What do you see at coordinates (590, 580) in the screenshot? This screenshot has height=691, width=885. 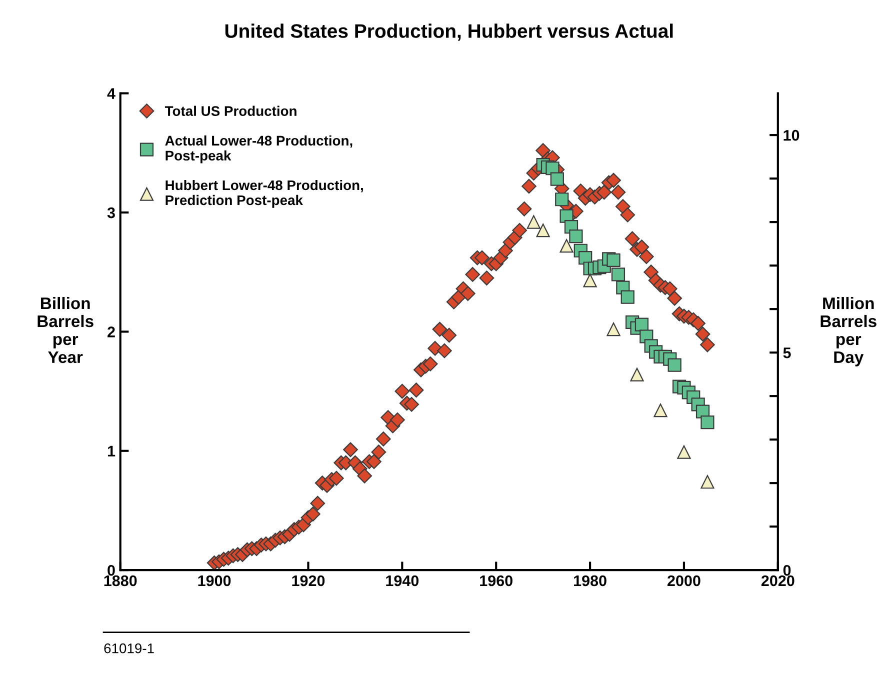 I see `x-tick-label: 1980` at bounding box center [590, 580].